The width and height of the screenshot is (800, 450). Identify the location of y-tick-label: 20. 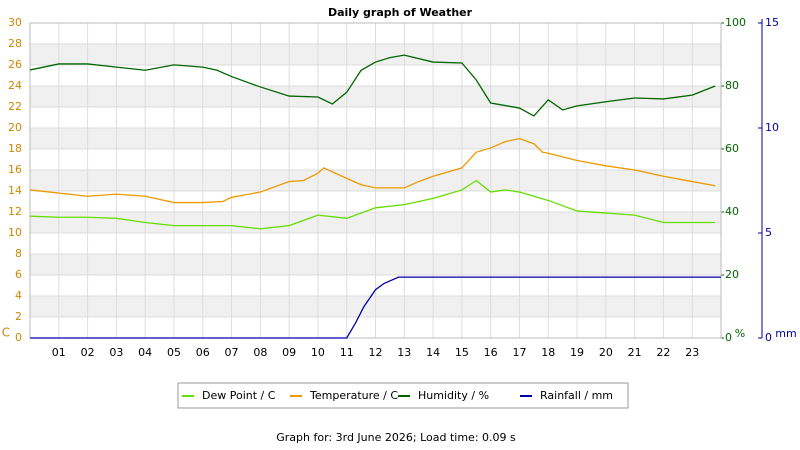
(15, 127).